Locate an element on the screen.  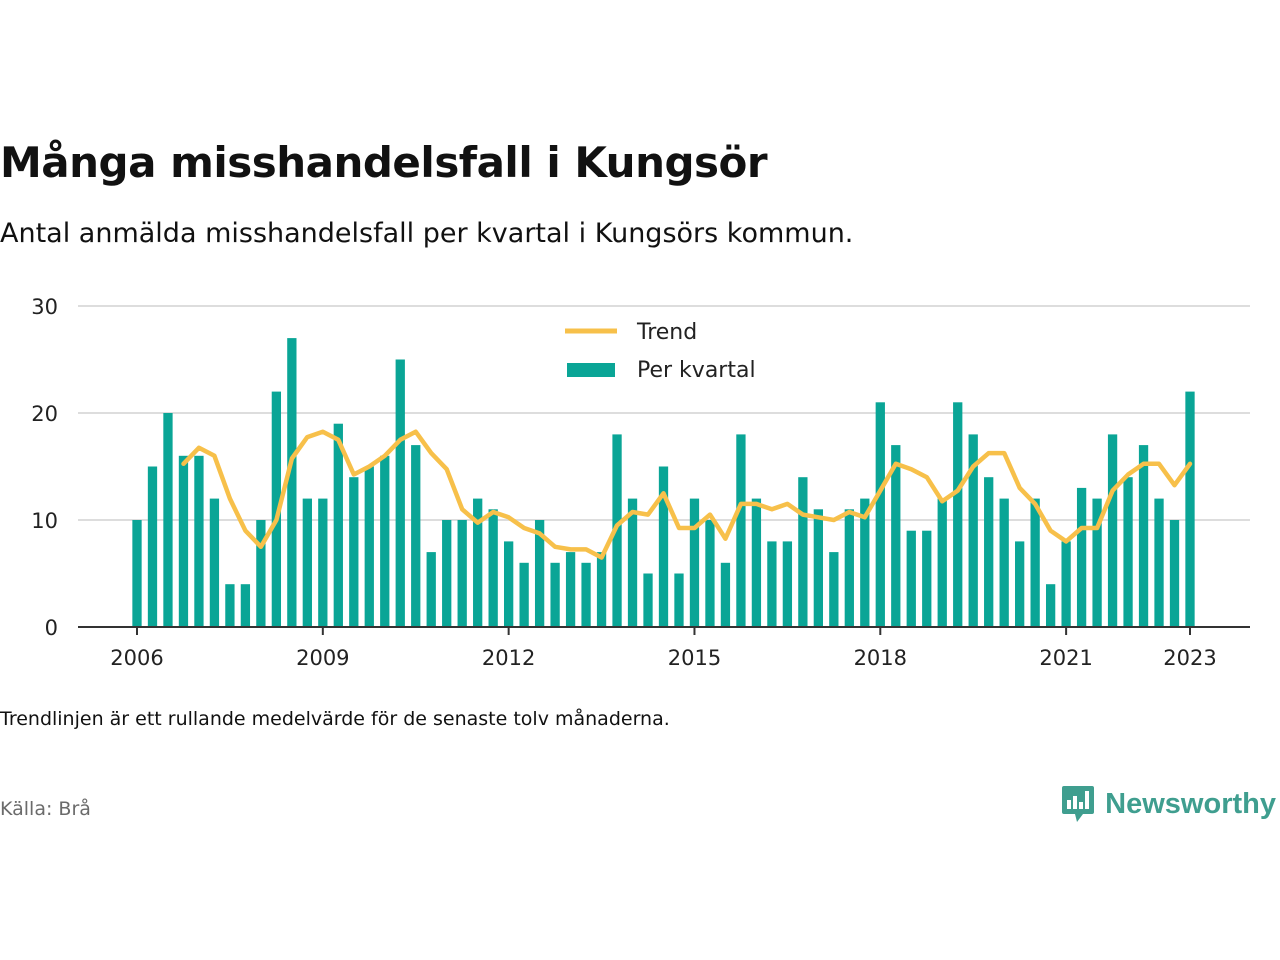
y-tick-label: 10 is located at coordinates (44, 521).